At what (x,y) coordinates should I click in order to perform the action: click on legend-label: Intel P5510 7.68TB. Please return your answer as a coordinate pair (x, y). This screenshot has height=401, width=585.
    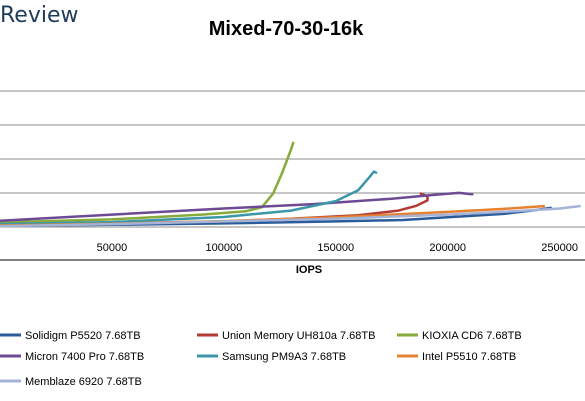
    Looking at the image, I should click on (469, 357).